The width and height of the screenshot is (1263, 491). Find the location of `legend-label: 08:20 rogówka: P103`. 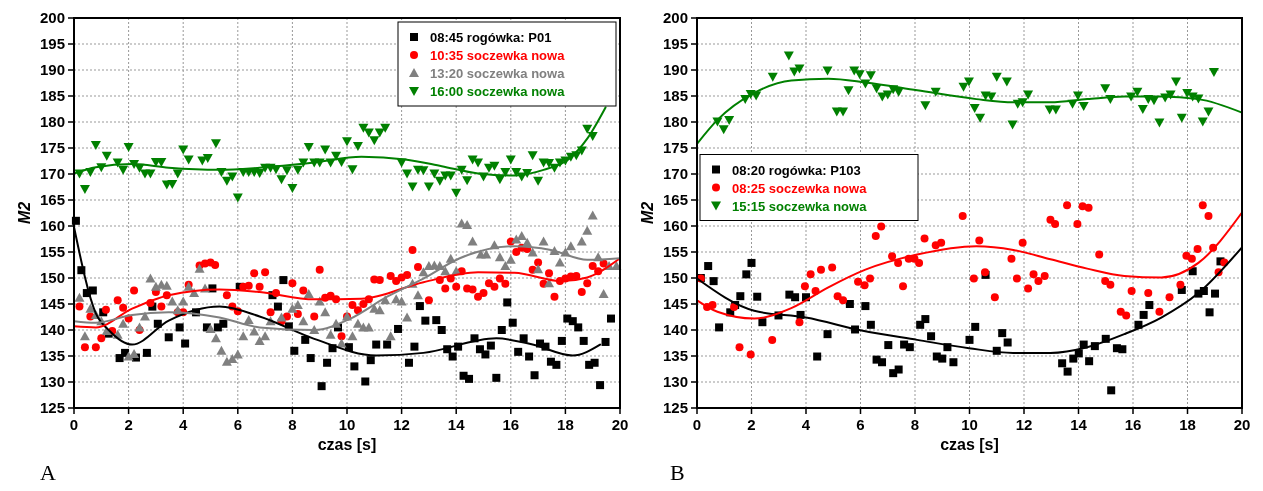

legend-label: 08:20 rogówka: P103 is located at coordinates (796, 170).